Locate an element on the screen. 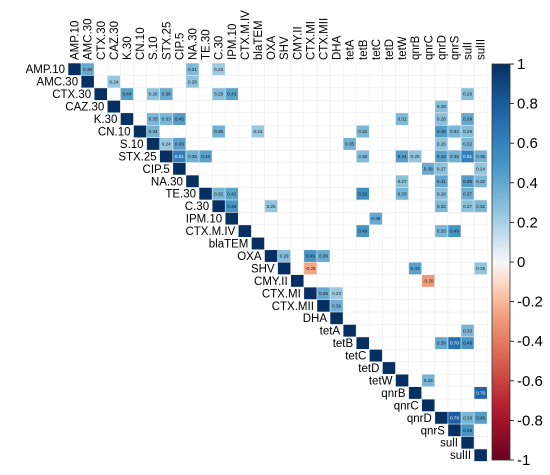 The image size is (550, 475). row-label: SHV is located at coordinates (263, 269).